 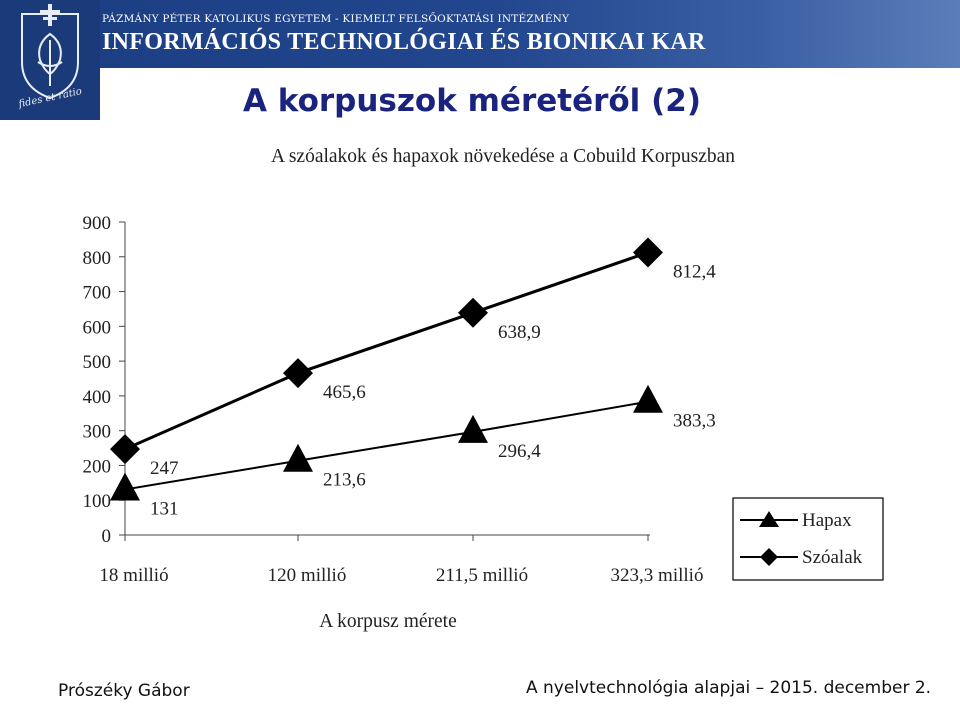 I want to click on data-label-szoalak: 638,9, so click(x=519, y=332).